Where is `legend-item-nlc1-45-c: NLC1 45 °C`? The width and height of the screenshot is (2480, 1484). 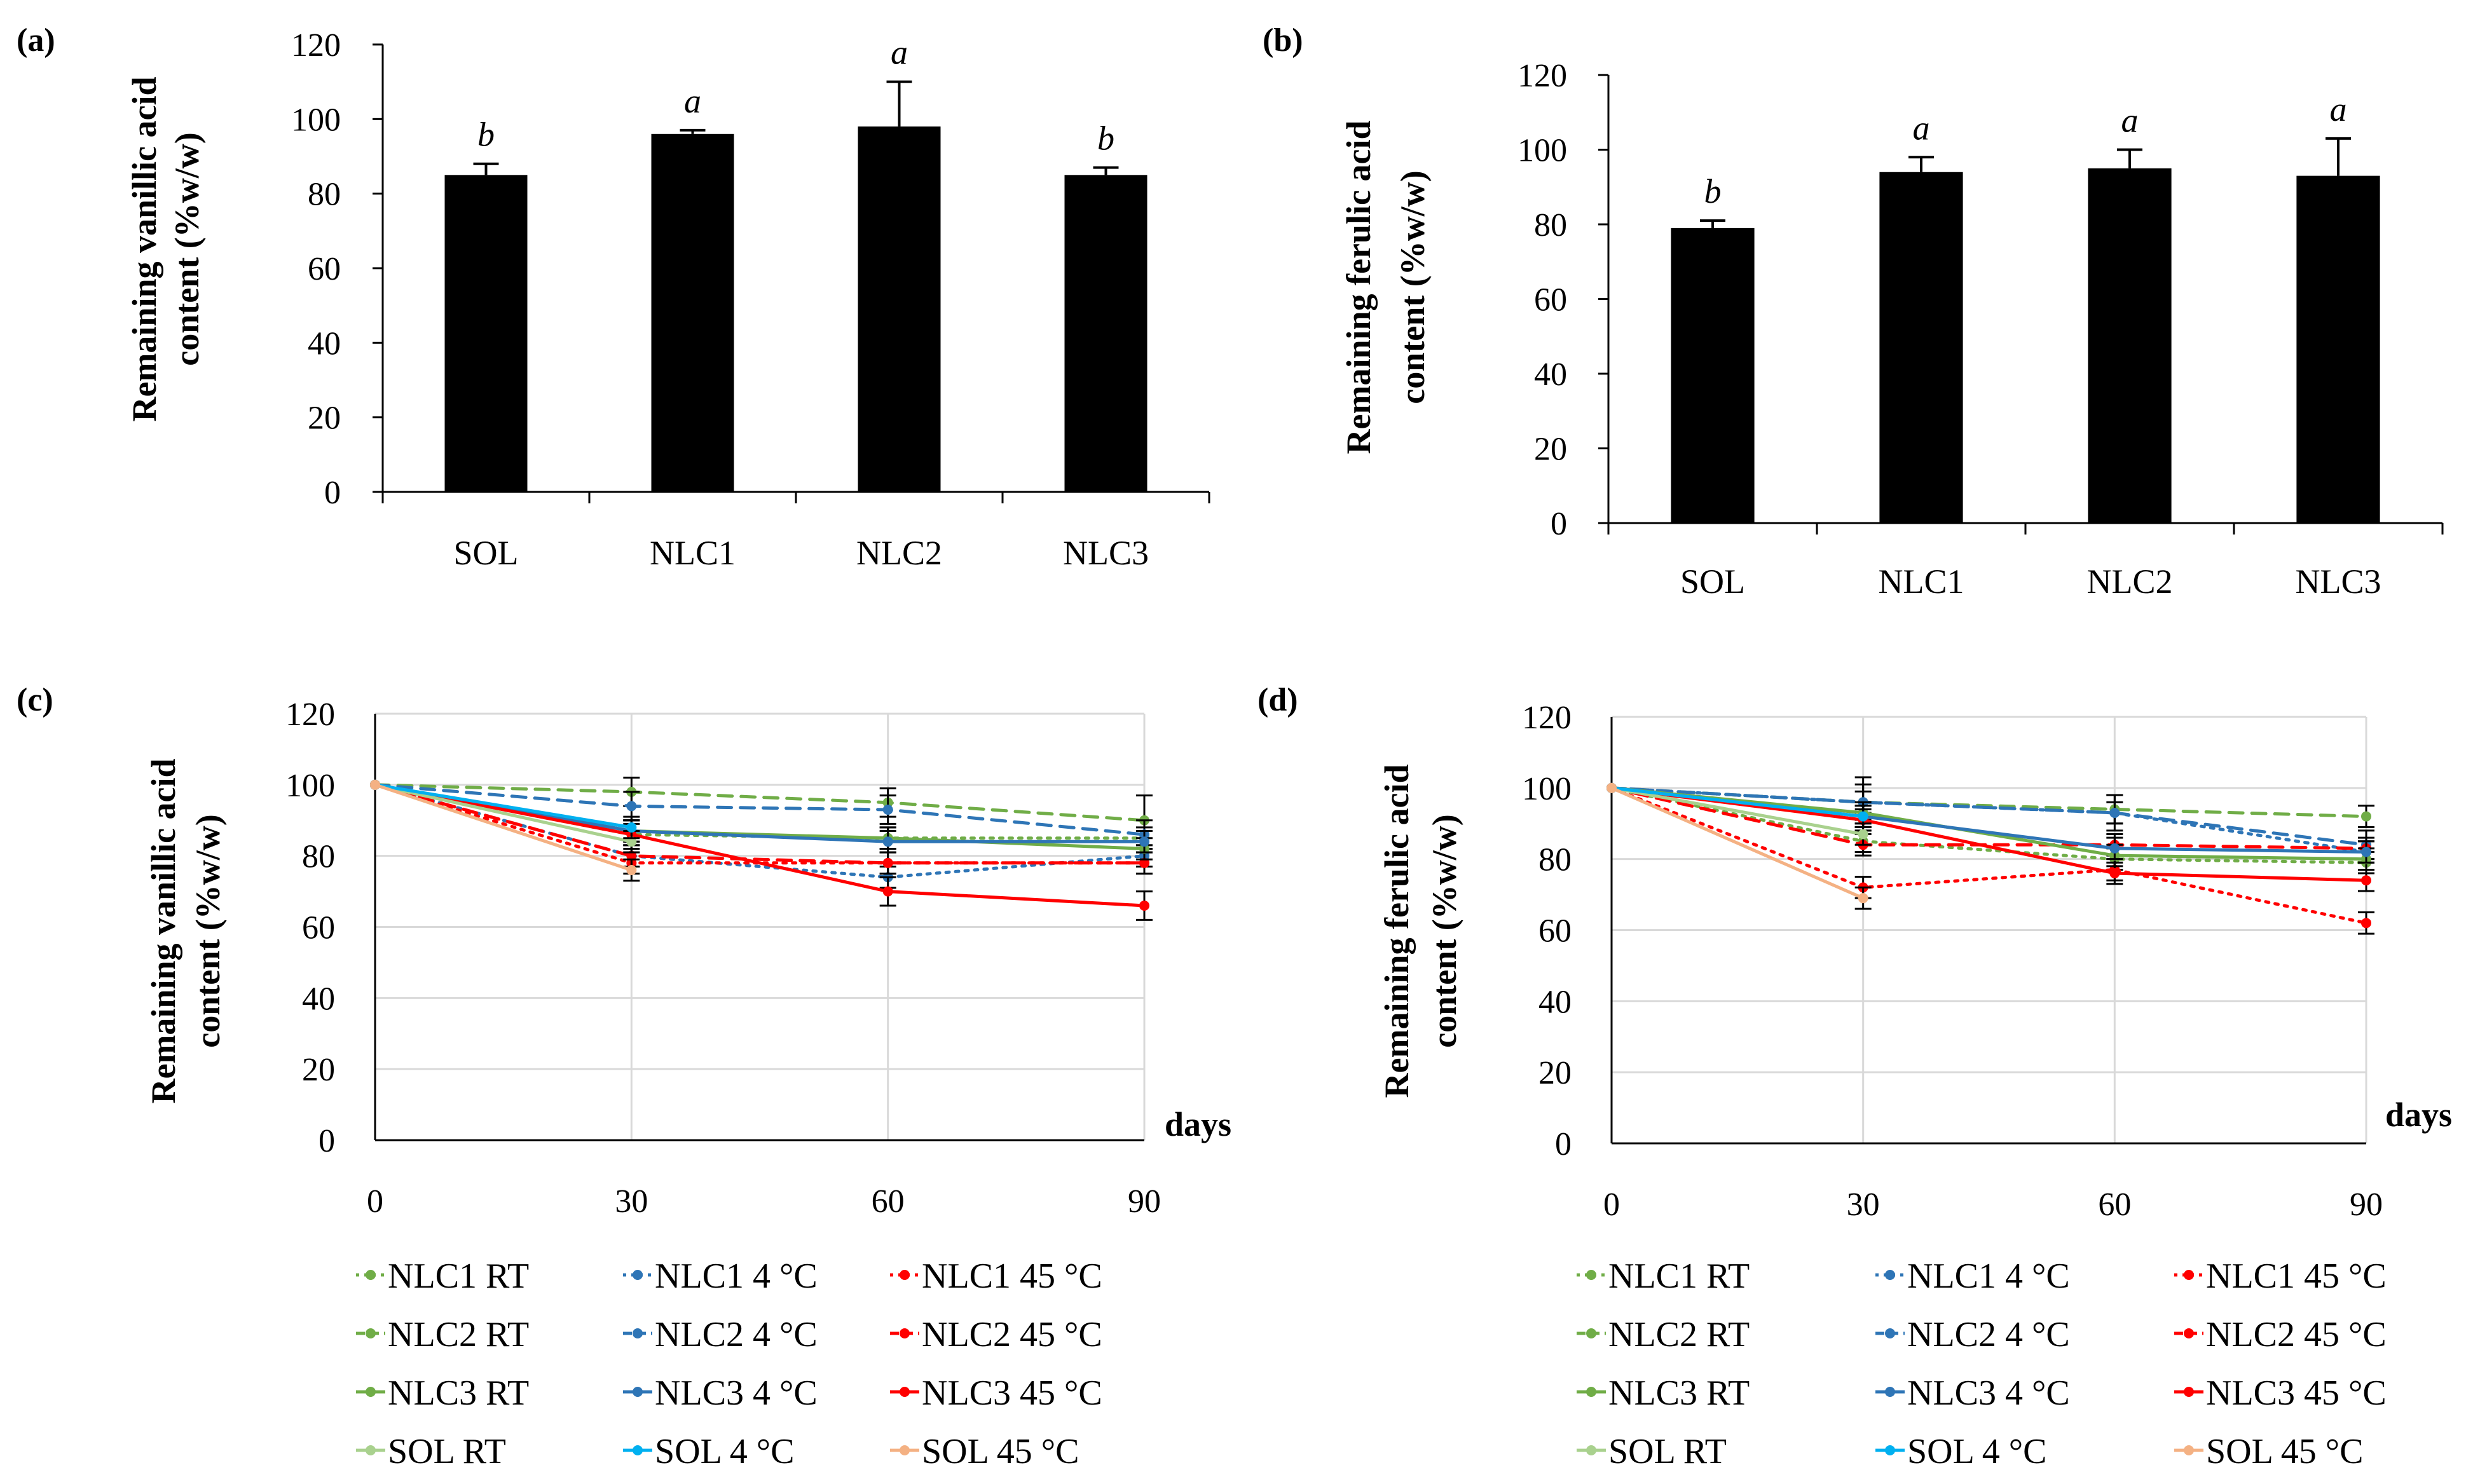
legend-item-nlc1-45-c: NLC1 45 °C is located at coordinates (996, 1276).